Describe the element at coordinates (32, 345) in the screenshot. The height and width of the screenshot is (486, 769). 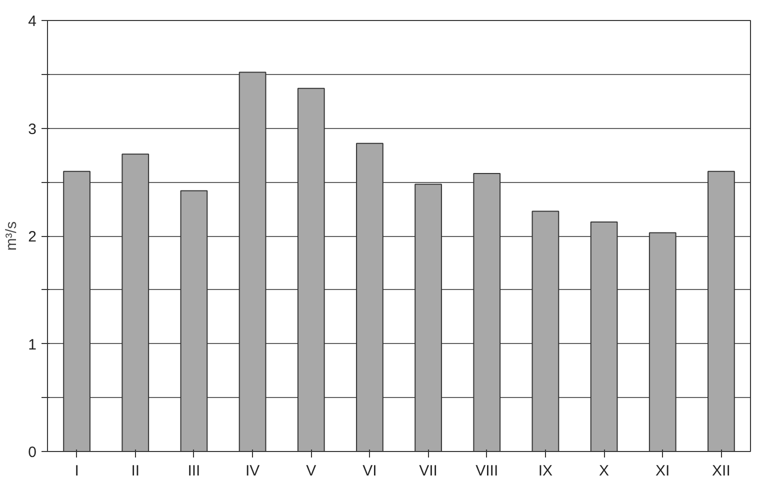
I see `y-tick-label: 1` at that location.